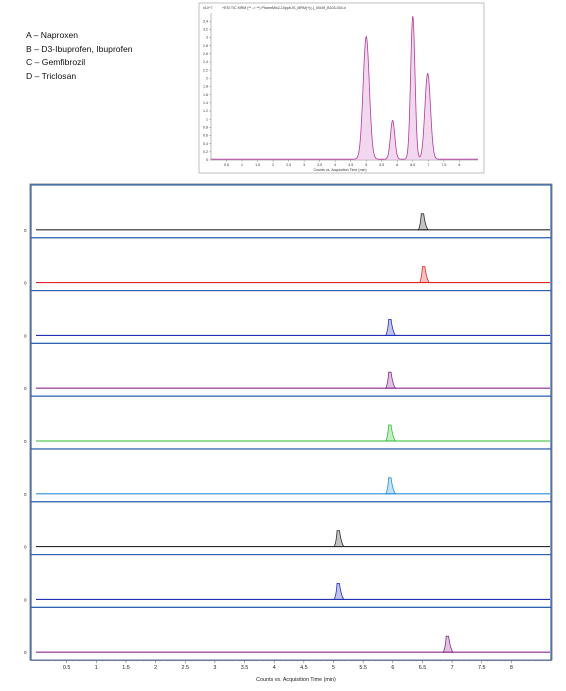 The image size is (566, 691). I want to click on tic-x-tick-label: 1, so click(242, 165).